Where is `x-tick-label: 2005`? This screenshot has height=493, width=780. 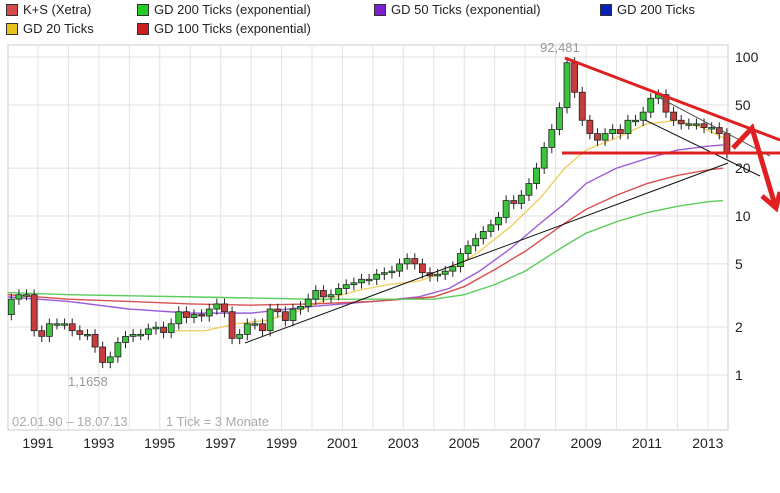 x-tick-label: 2005 is located at coordinates (464, 443).